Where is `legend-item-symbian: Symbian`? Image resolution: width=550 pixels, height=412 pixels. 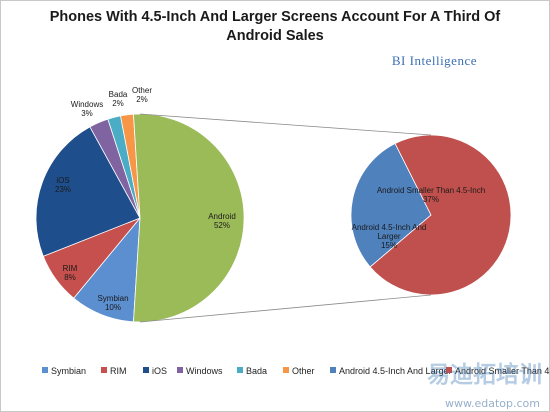
legend-item-symbian: Symbian is located at coordinates (64, 371).